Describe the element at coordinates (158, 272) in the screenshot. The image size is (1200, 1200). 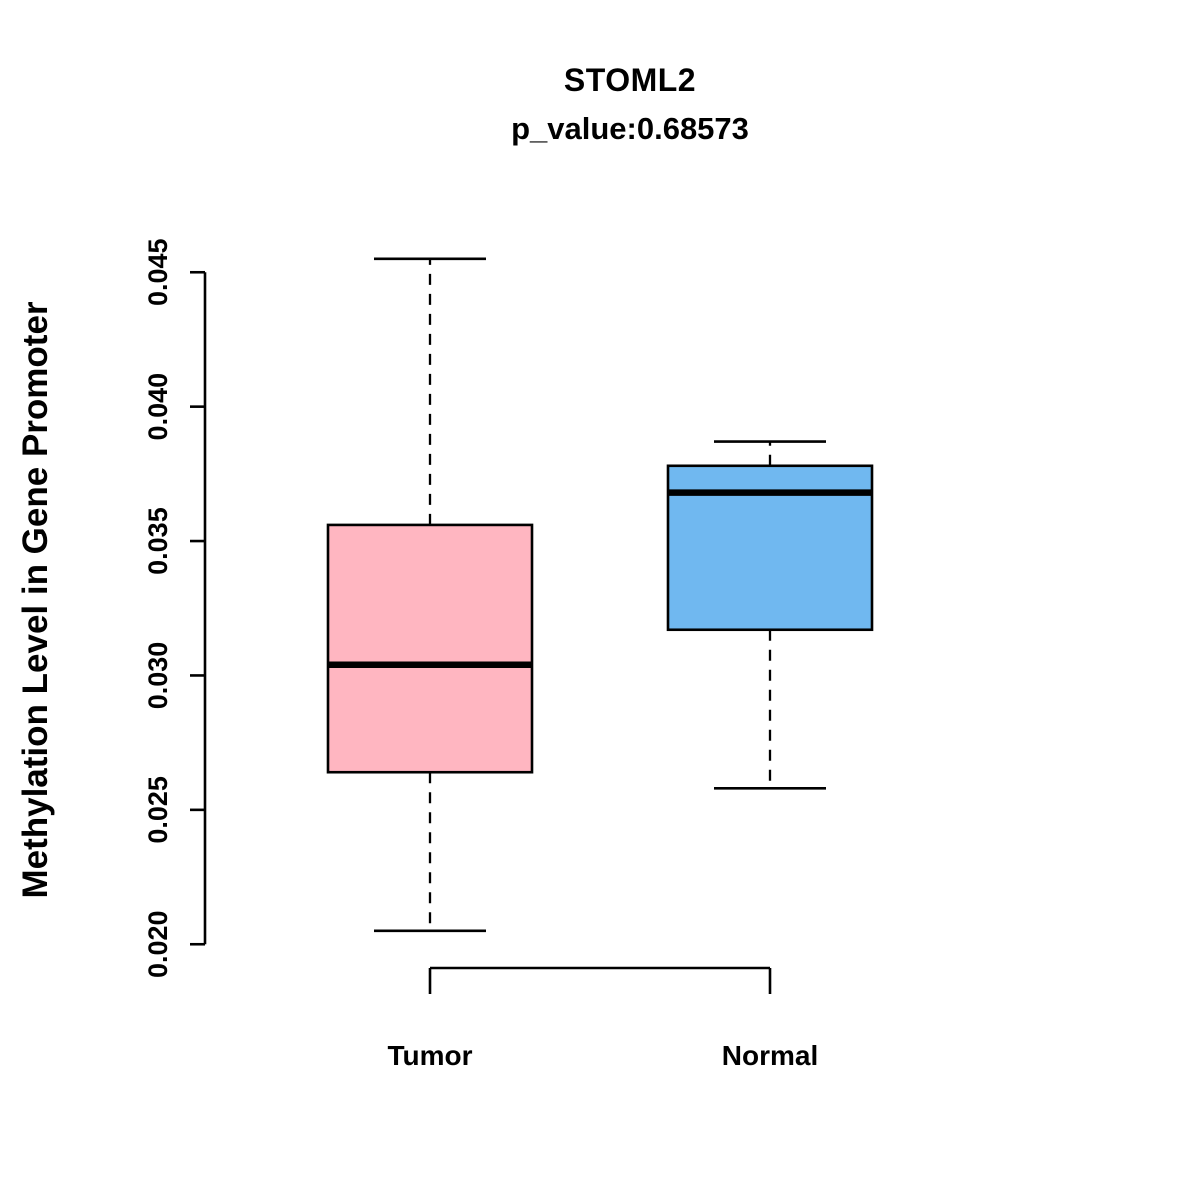
I see `y-tick-label-5: 0.045` at that location.